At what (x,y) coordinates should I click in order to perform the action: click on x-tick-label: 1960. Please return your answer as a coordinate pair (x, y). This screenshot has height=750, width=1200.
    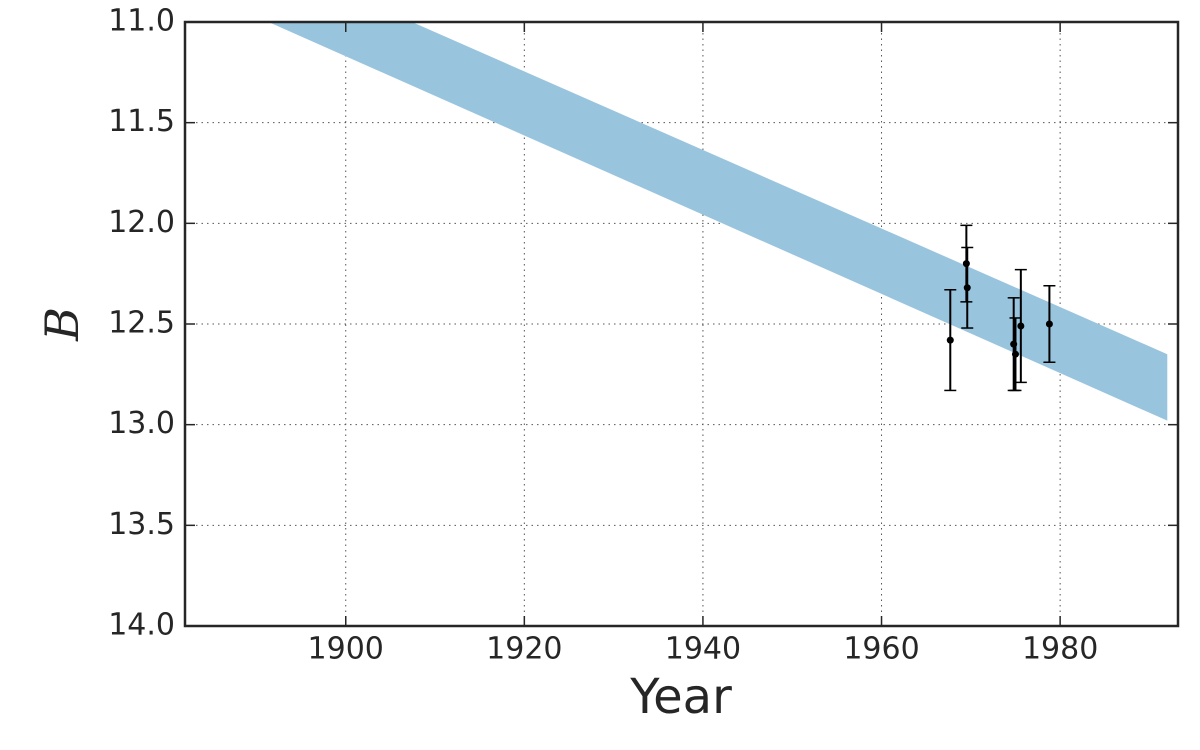
    Looking at the image, I should click on (881, 649).